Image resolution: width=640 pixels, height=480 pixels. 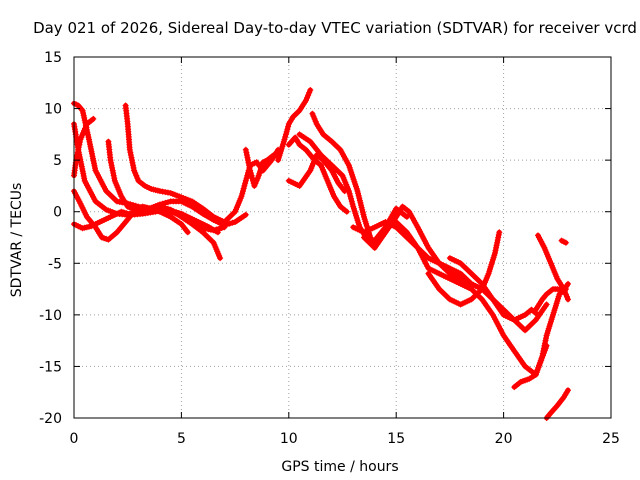 What do you see at coordinates (339, 467) in the screenshot?
I see `x-axis-label: GPS time / hours` at bounding box center [339, 467].